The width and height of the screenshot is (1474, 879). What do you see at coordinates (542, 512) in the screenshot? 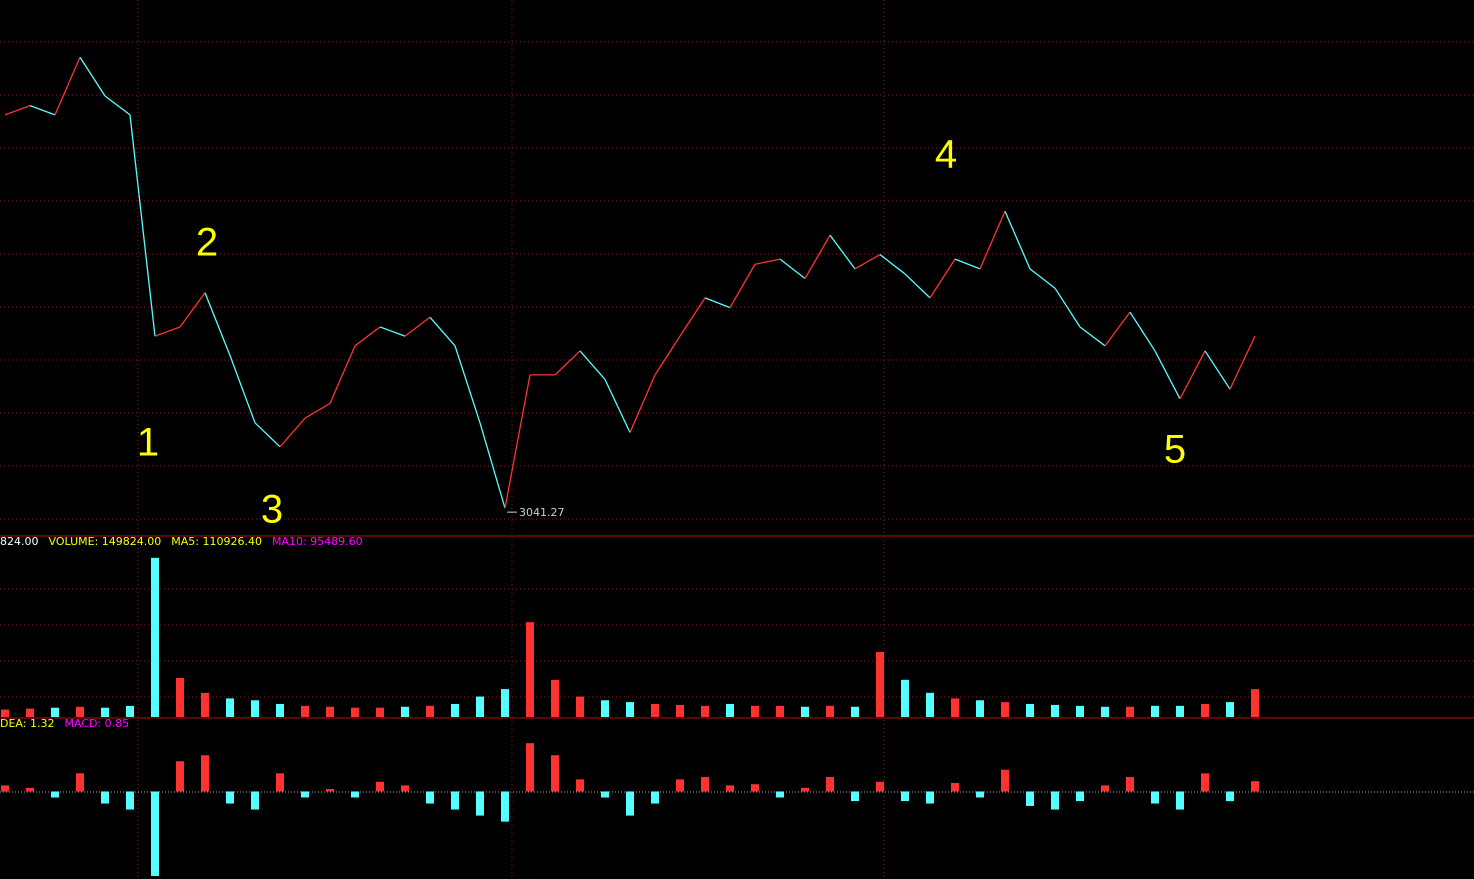
I see `low-label: 3041.27` at bounding box center [542, 512].